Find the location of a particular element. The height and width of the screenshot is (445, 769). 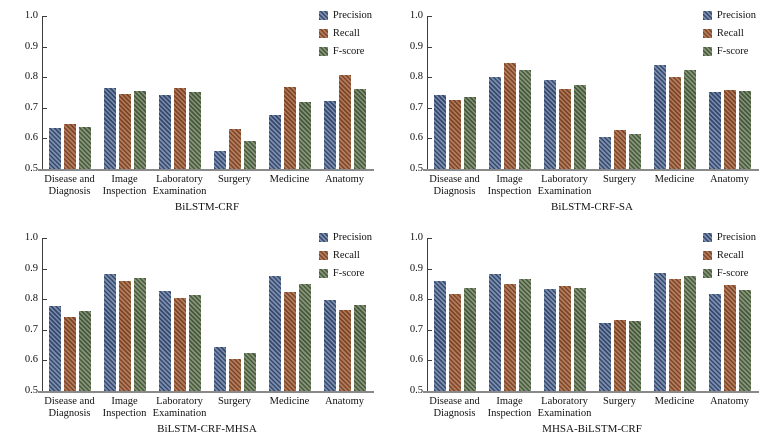

legend-label: Precision is located at coordinates (736, 237).